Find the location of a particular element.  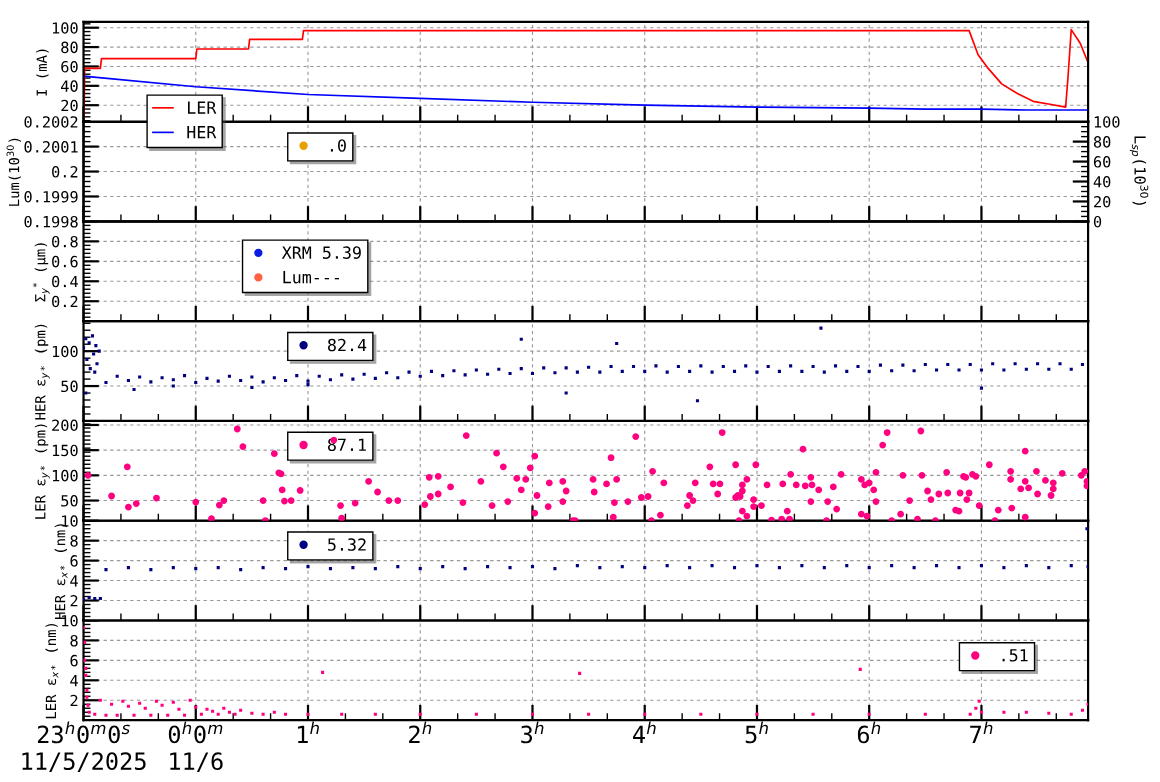

y-tick-label: 150 is located at coordinates (65, 450).